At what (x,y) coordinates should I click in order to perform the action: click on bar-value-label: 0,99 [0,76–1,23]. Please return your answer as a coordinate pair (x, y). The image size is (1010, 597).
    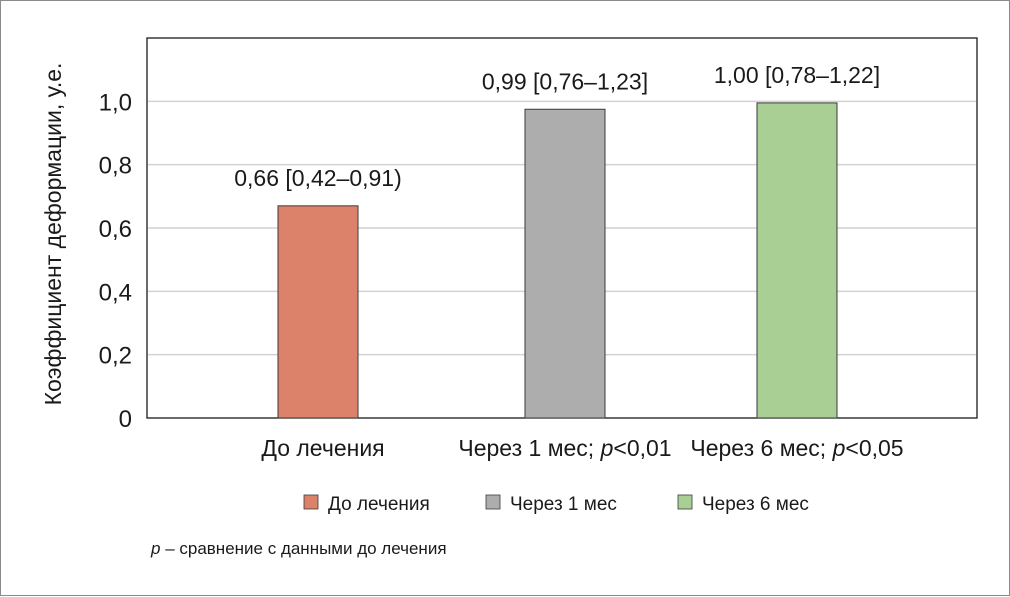
    Looking at the image, I should click on (565, 81).